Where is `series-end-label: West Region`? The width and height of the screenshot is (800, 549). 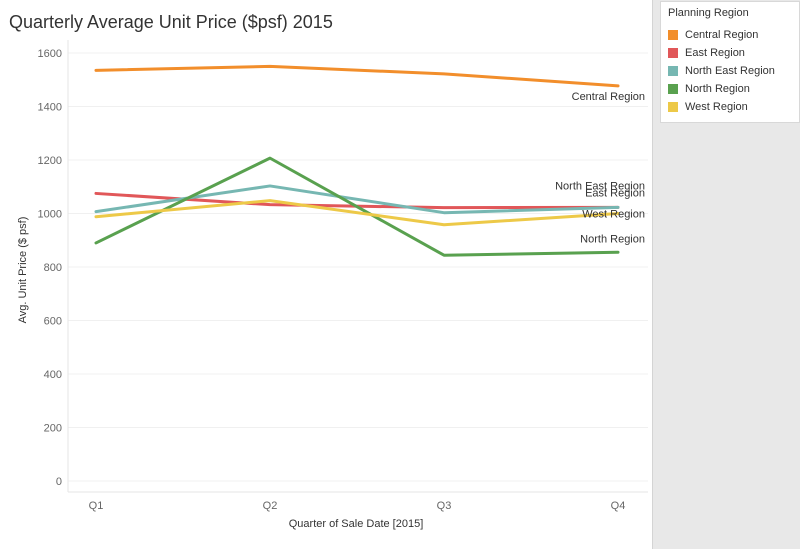
series-end-label: West Region is located at coordinates (613, 215).